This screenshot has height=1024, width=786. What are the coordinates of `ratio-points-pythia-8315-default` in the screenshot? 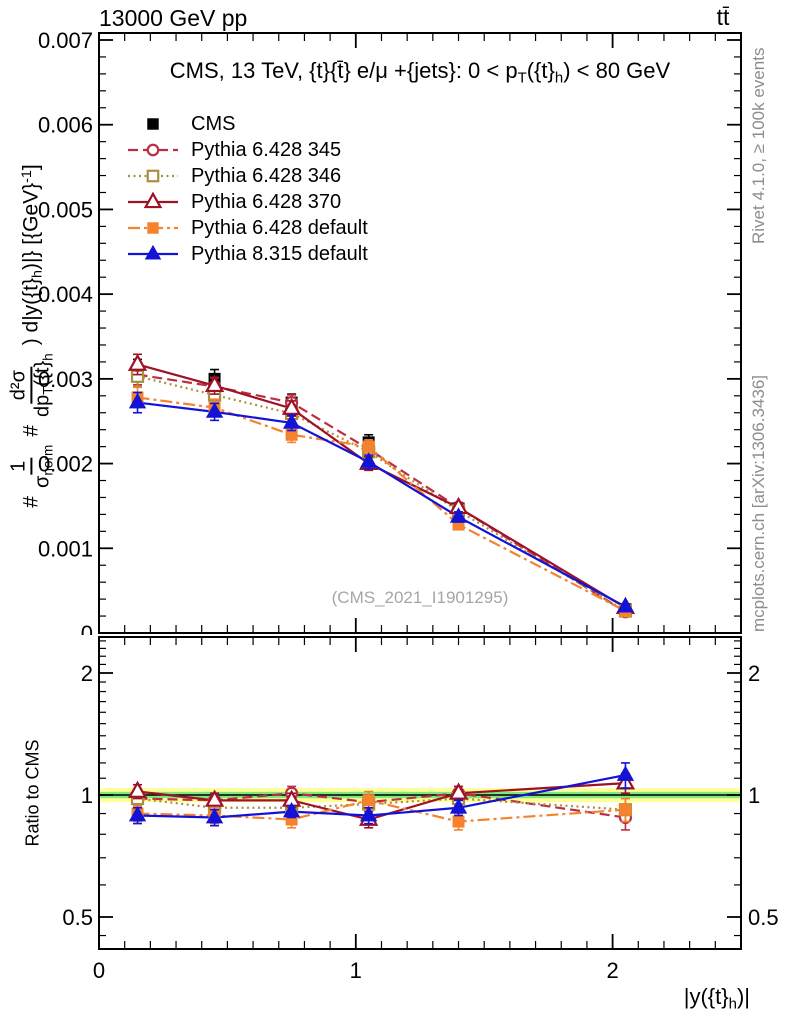 It's located at (381, 794).